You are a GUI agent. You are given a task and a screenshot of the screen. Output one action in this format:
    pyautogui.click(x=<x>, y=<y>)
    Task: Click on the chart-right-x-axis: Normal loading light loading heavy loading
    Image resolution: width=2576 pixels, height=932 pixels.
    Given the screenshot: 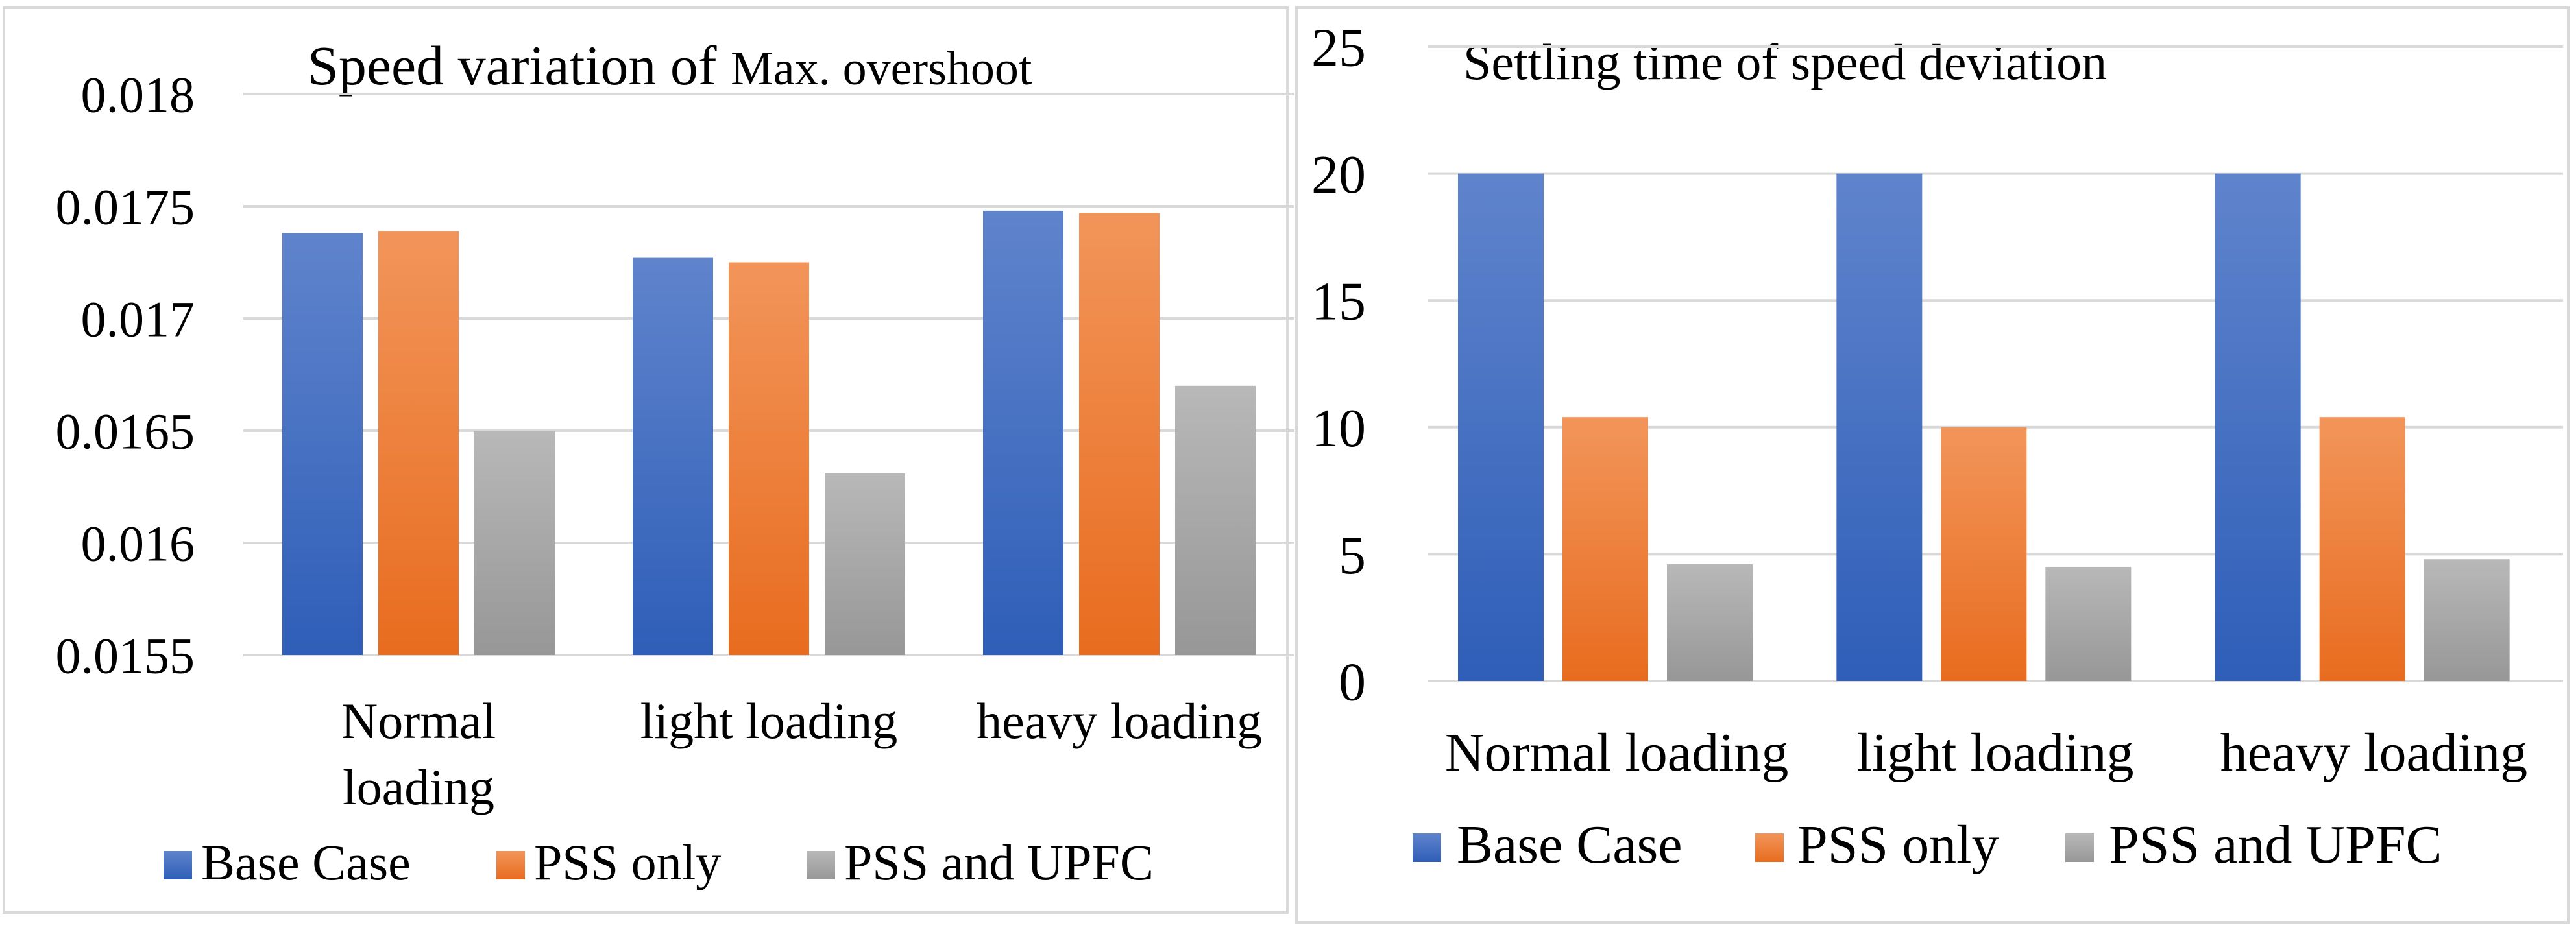 What is the action you would take?
    pyautogui.click(x=1986, y=753)
    